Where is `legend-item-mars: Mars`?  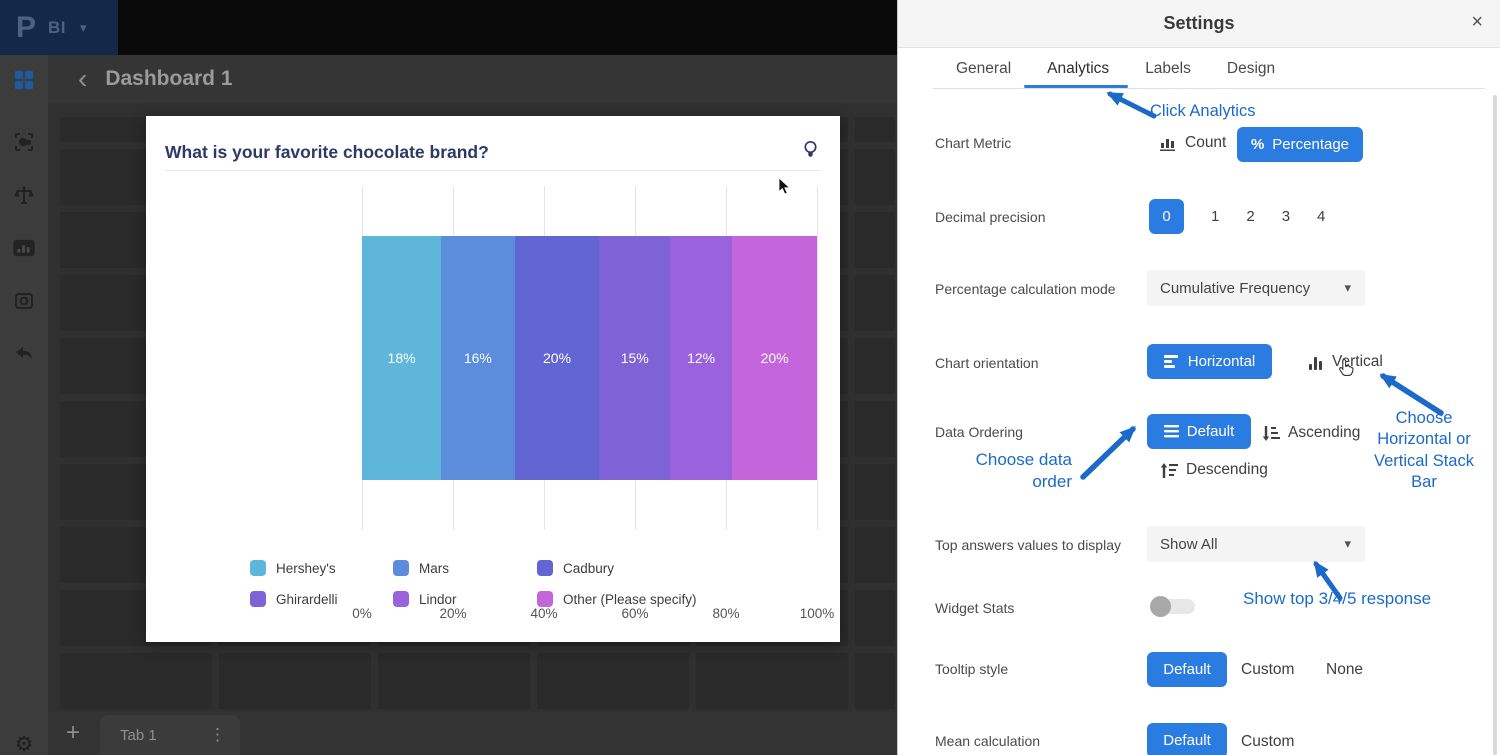
legend-item-mars: Mars is located at coordinates (465, 568).